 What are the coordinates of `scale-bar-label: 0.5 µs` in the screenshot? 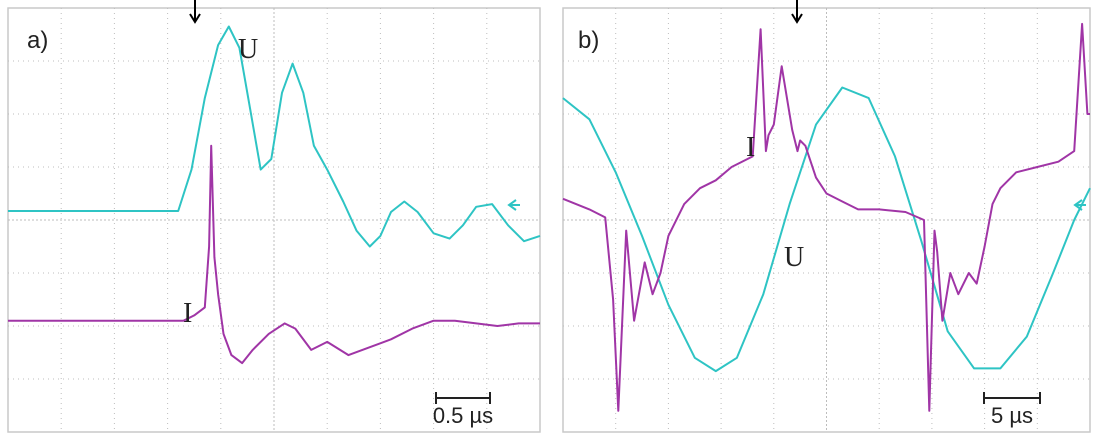 It's located at (463, 415).